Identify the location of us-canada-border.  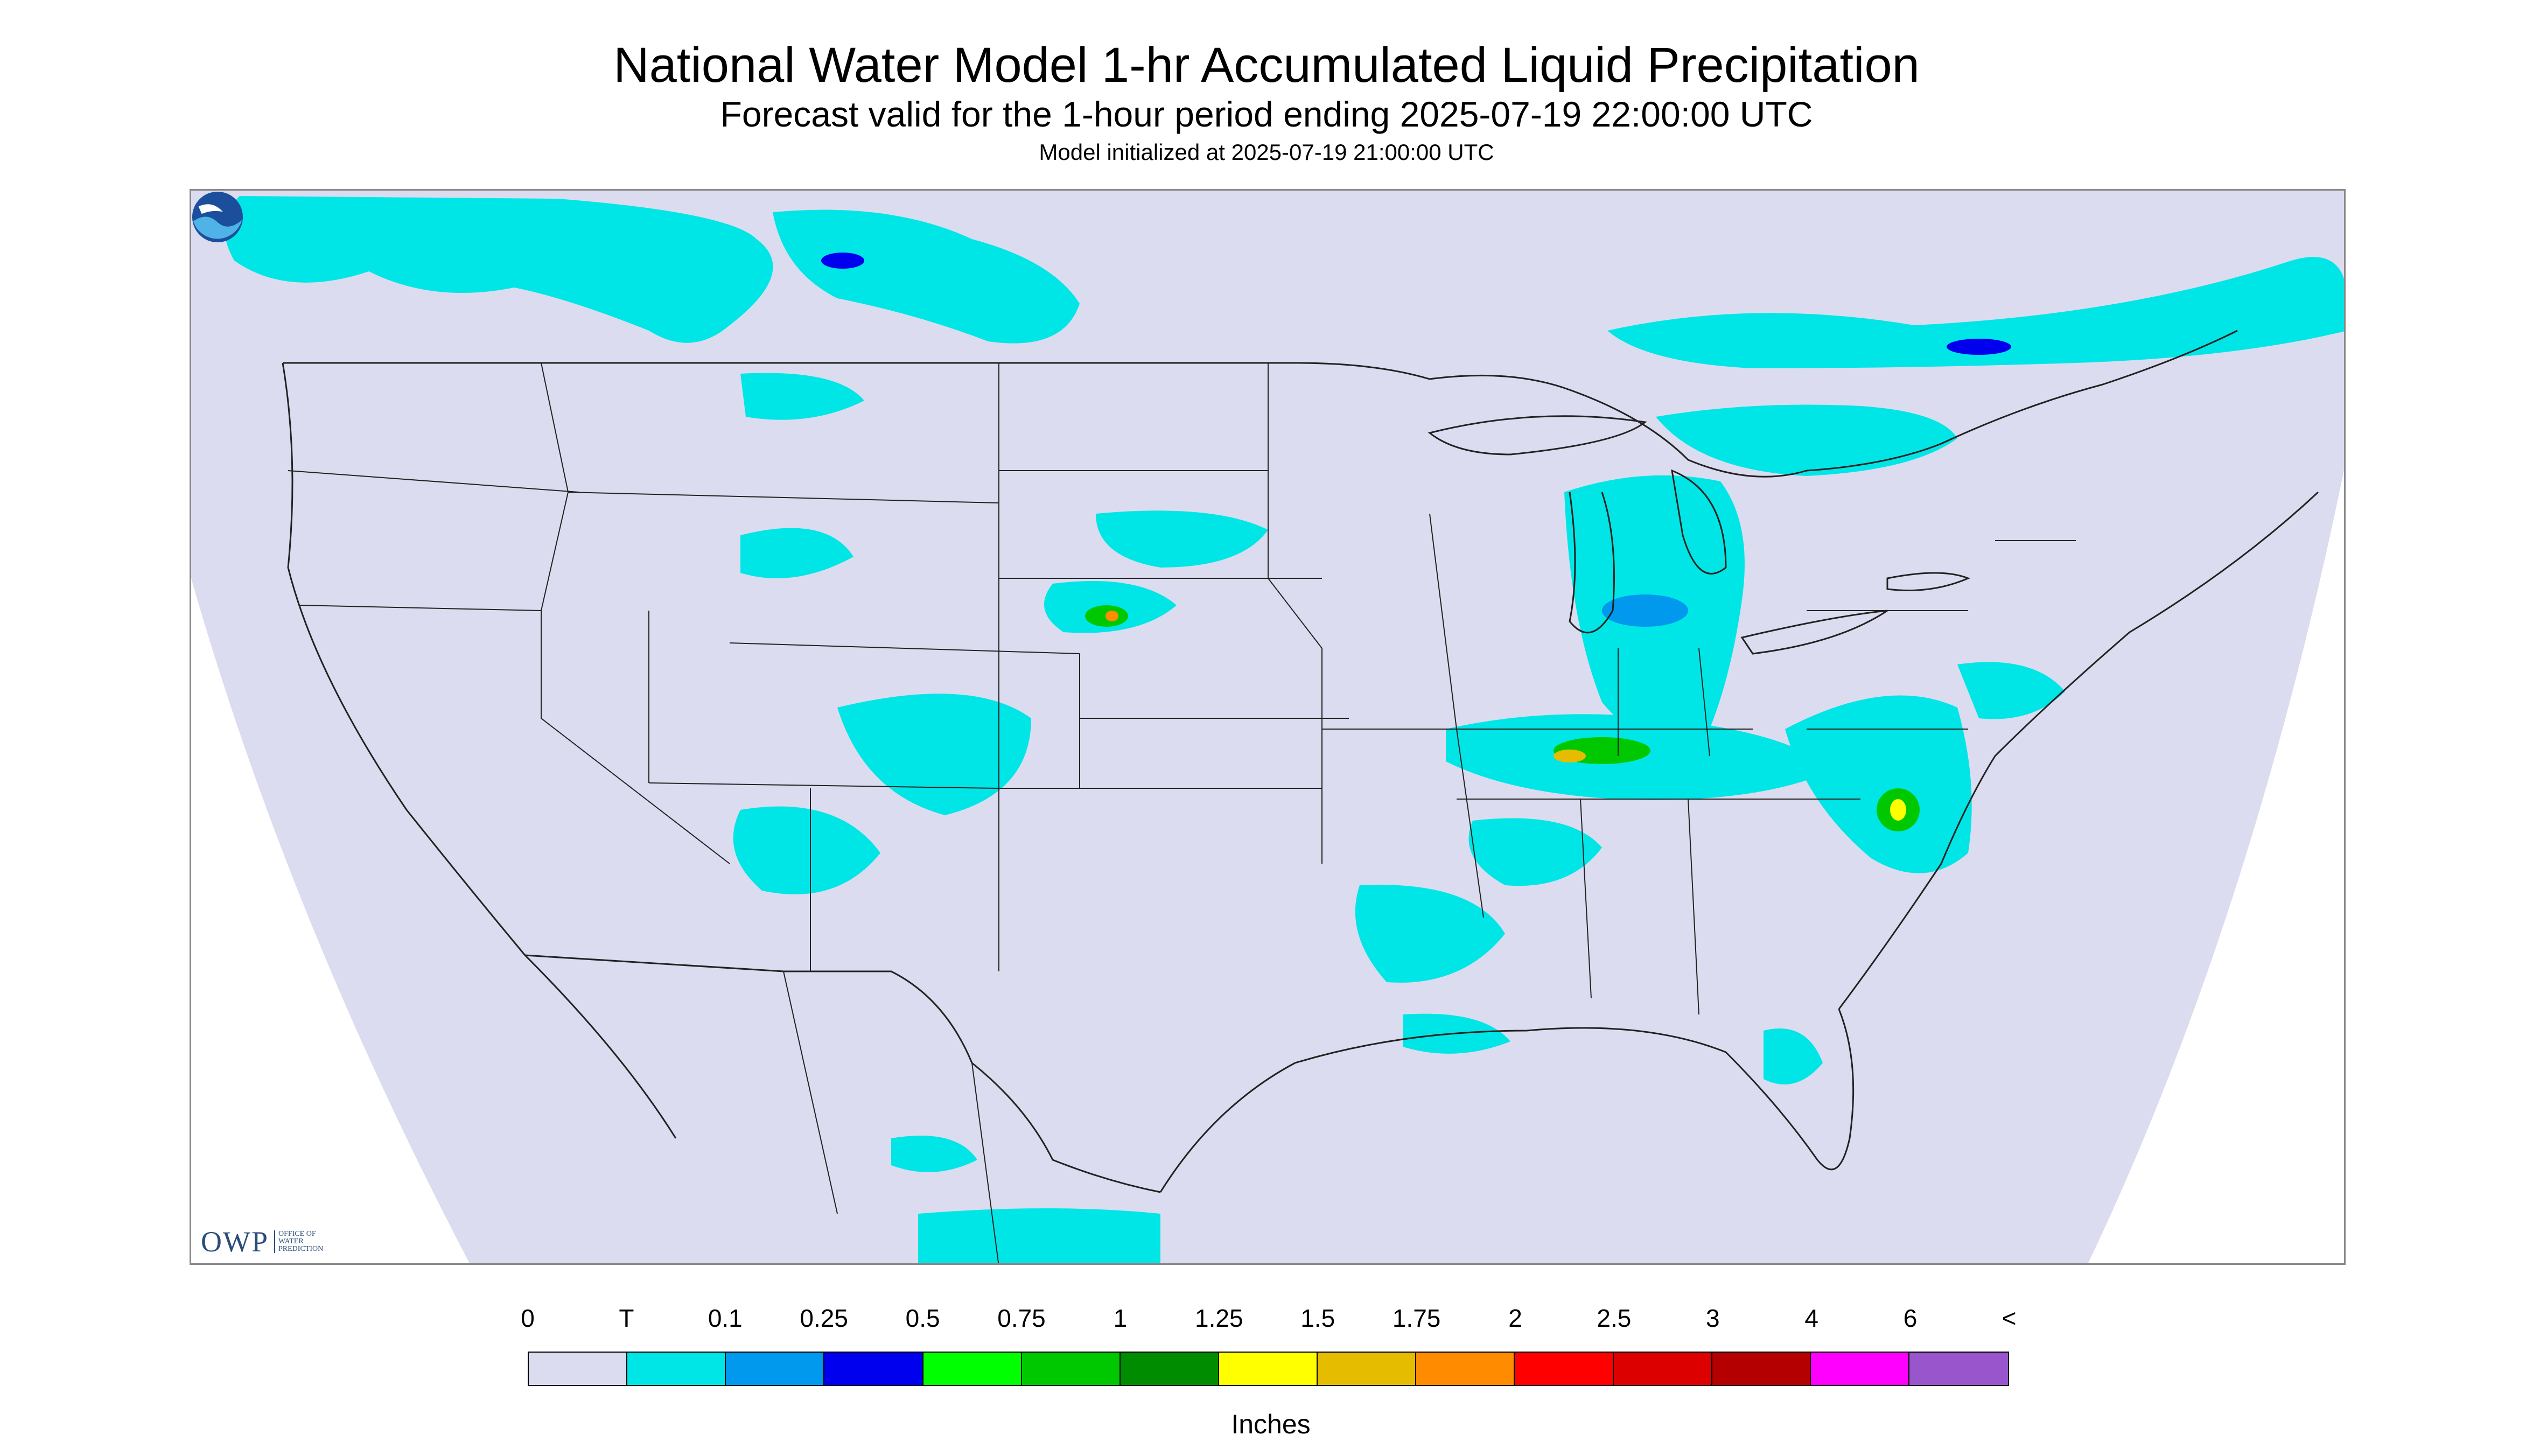
(1260, 404).